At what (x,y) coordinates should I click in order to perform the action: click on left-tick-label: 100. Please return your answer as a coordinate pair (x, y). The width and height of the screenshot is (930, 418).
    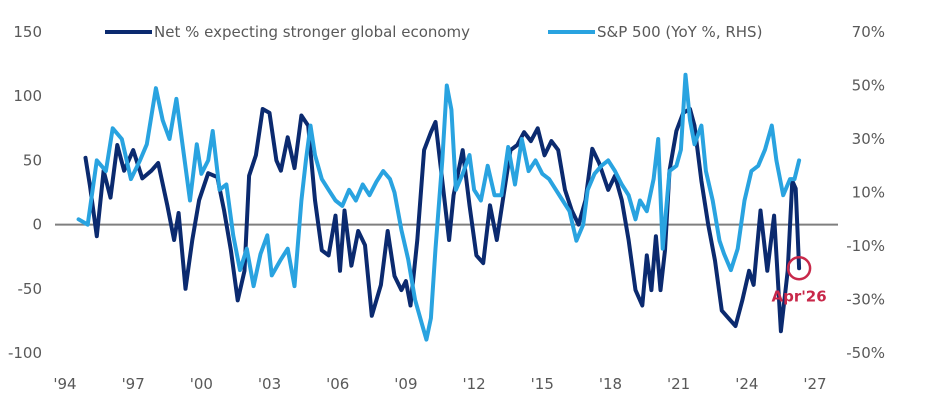
    Looking at the image, I should click on (27, 96).